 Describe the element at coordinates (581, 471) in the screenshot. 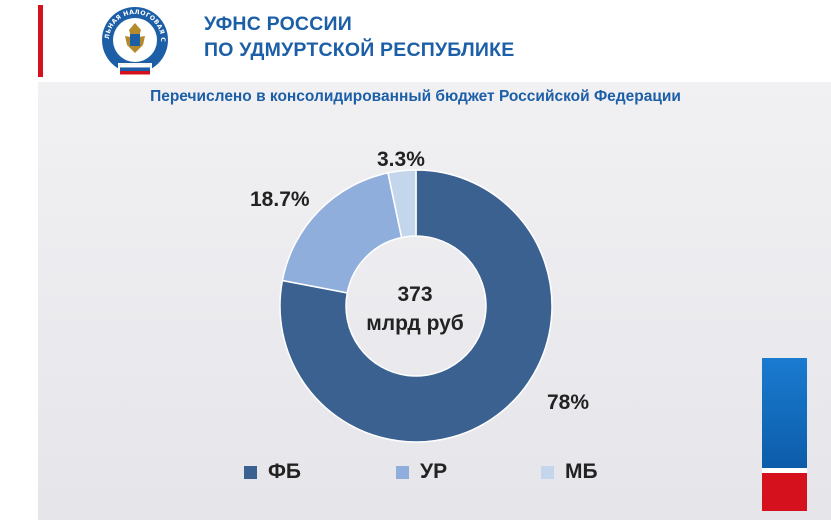

I see `legend-label-mb: МБ` at that location.